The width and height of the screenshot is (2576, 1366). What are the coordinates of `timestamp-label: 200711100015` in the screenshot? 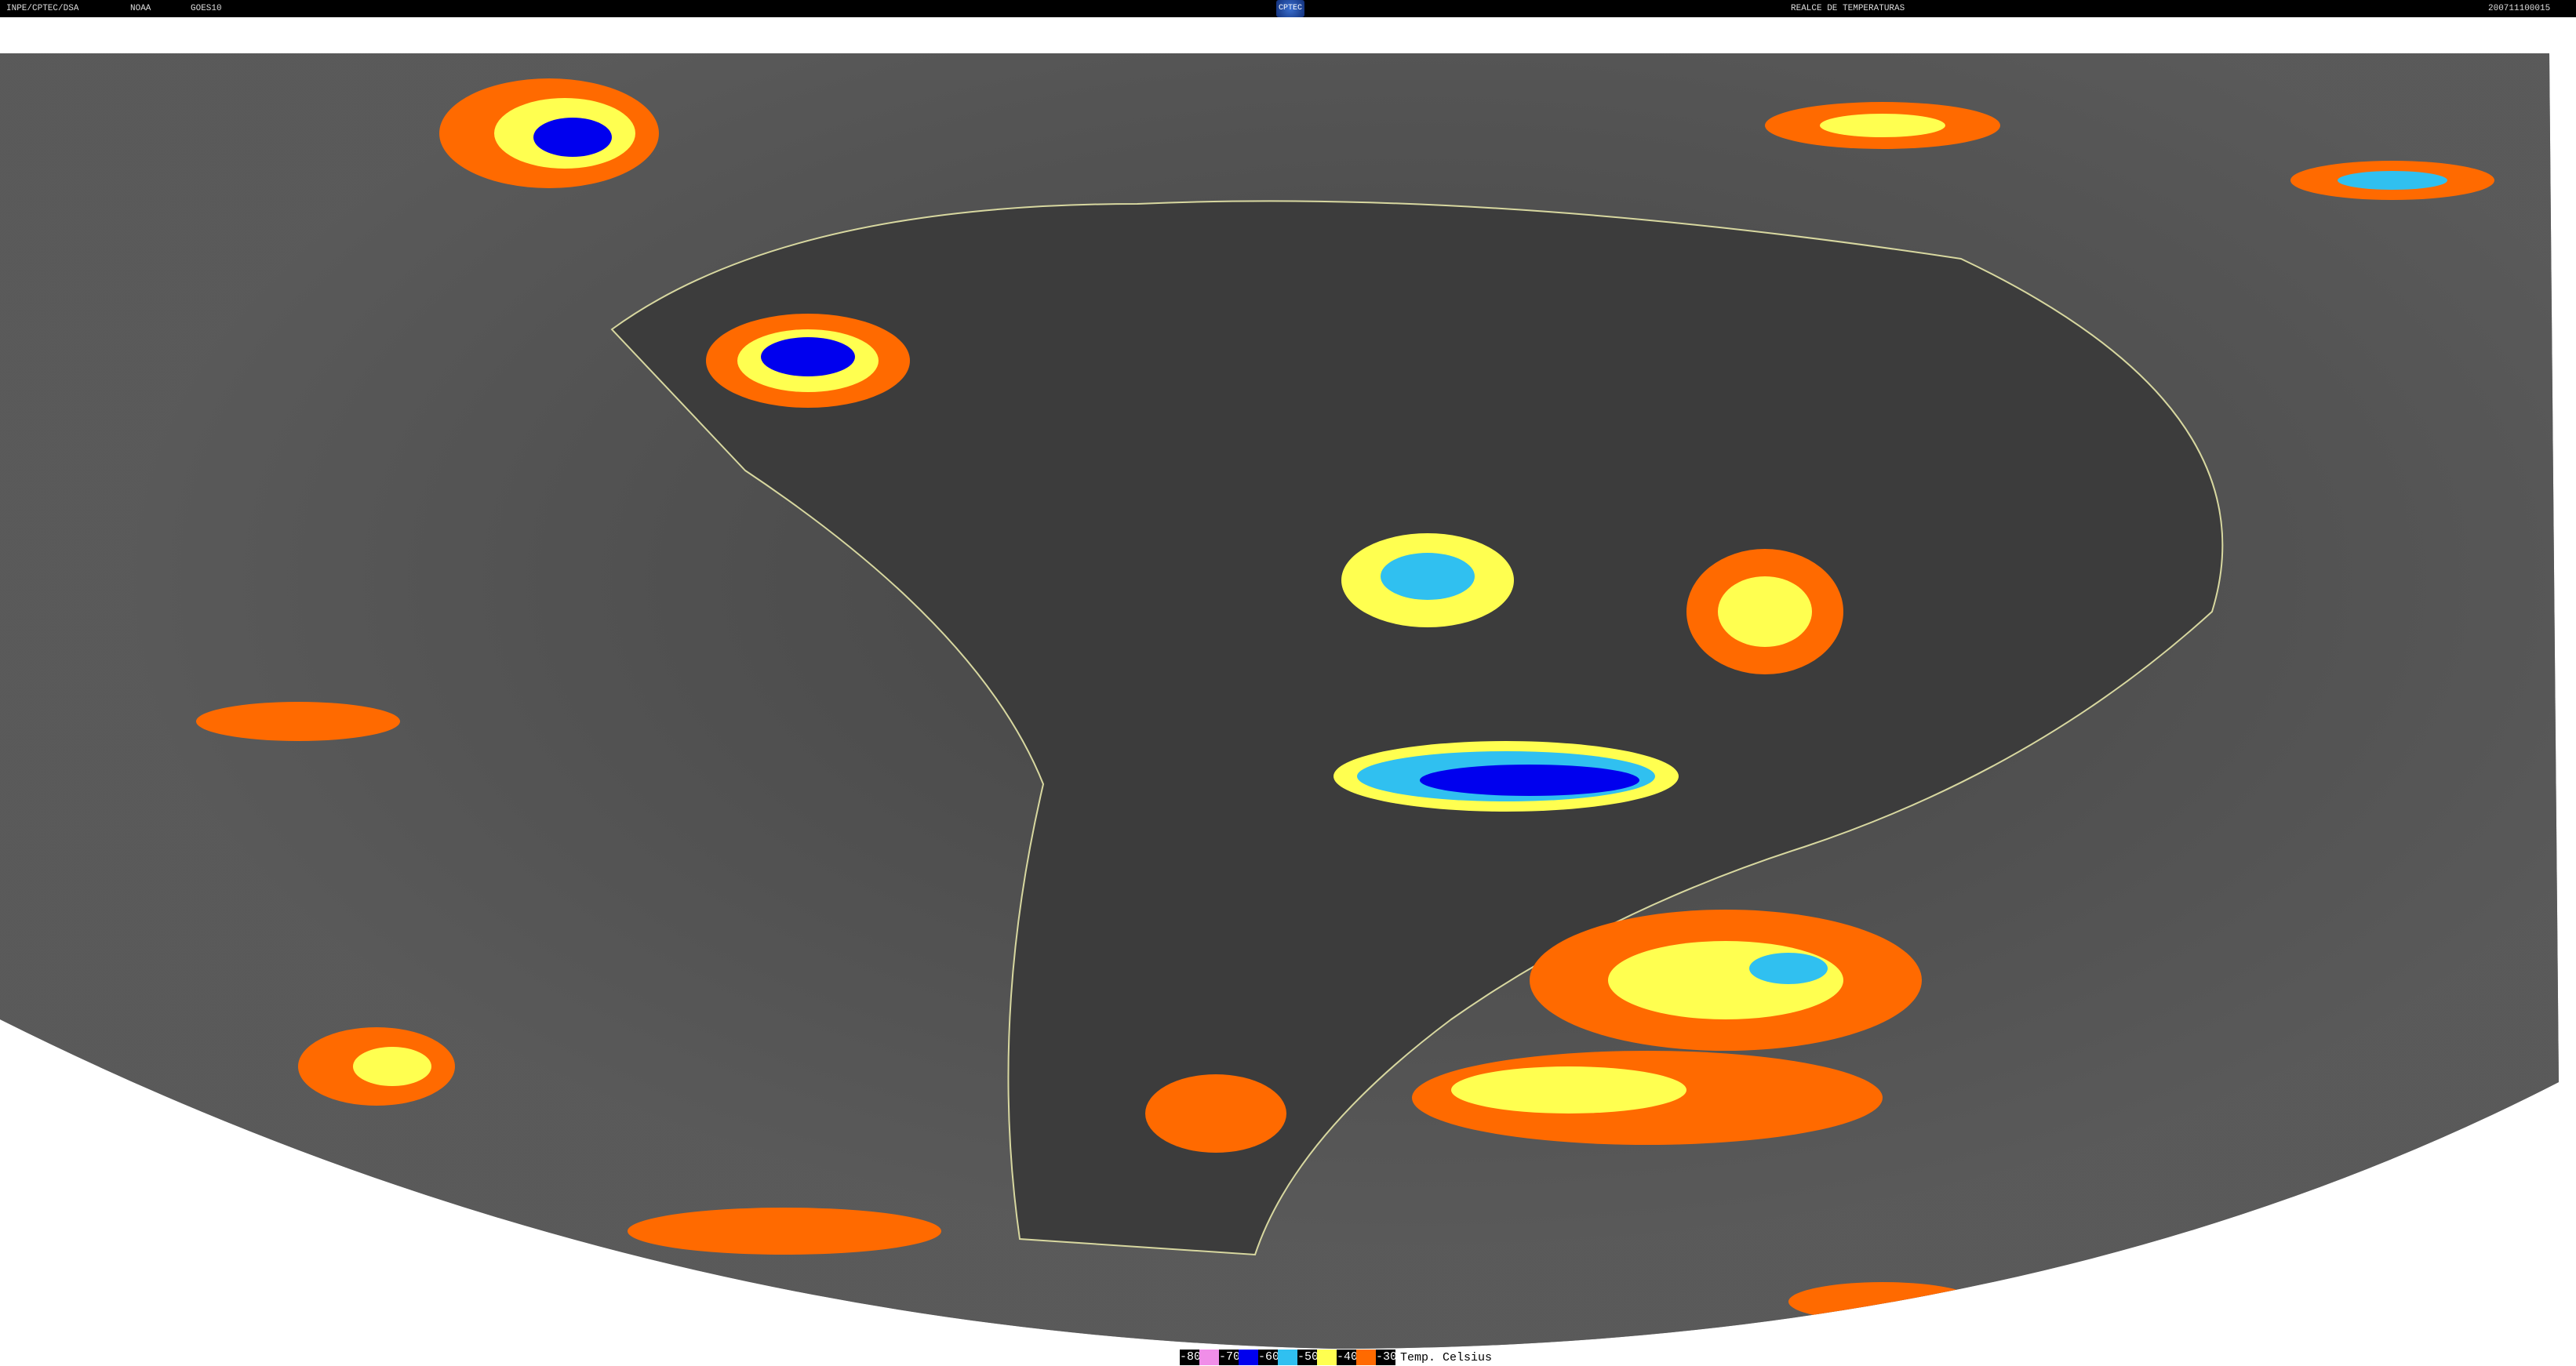 It's located at (2519, 8).